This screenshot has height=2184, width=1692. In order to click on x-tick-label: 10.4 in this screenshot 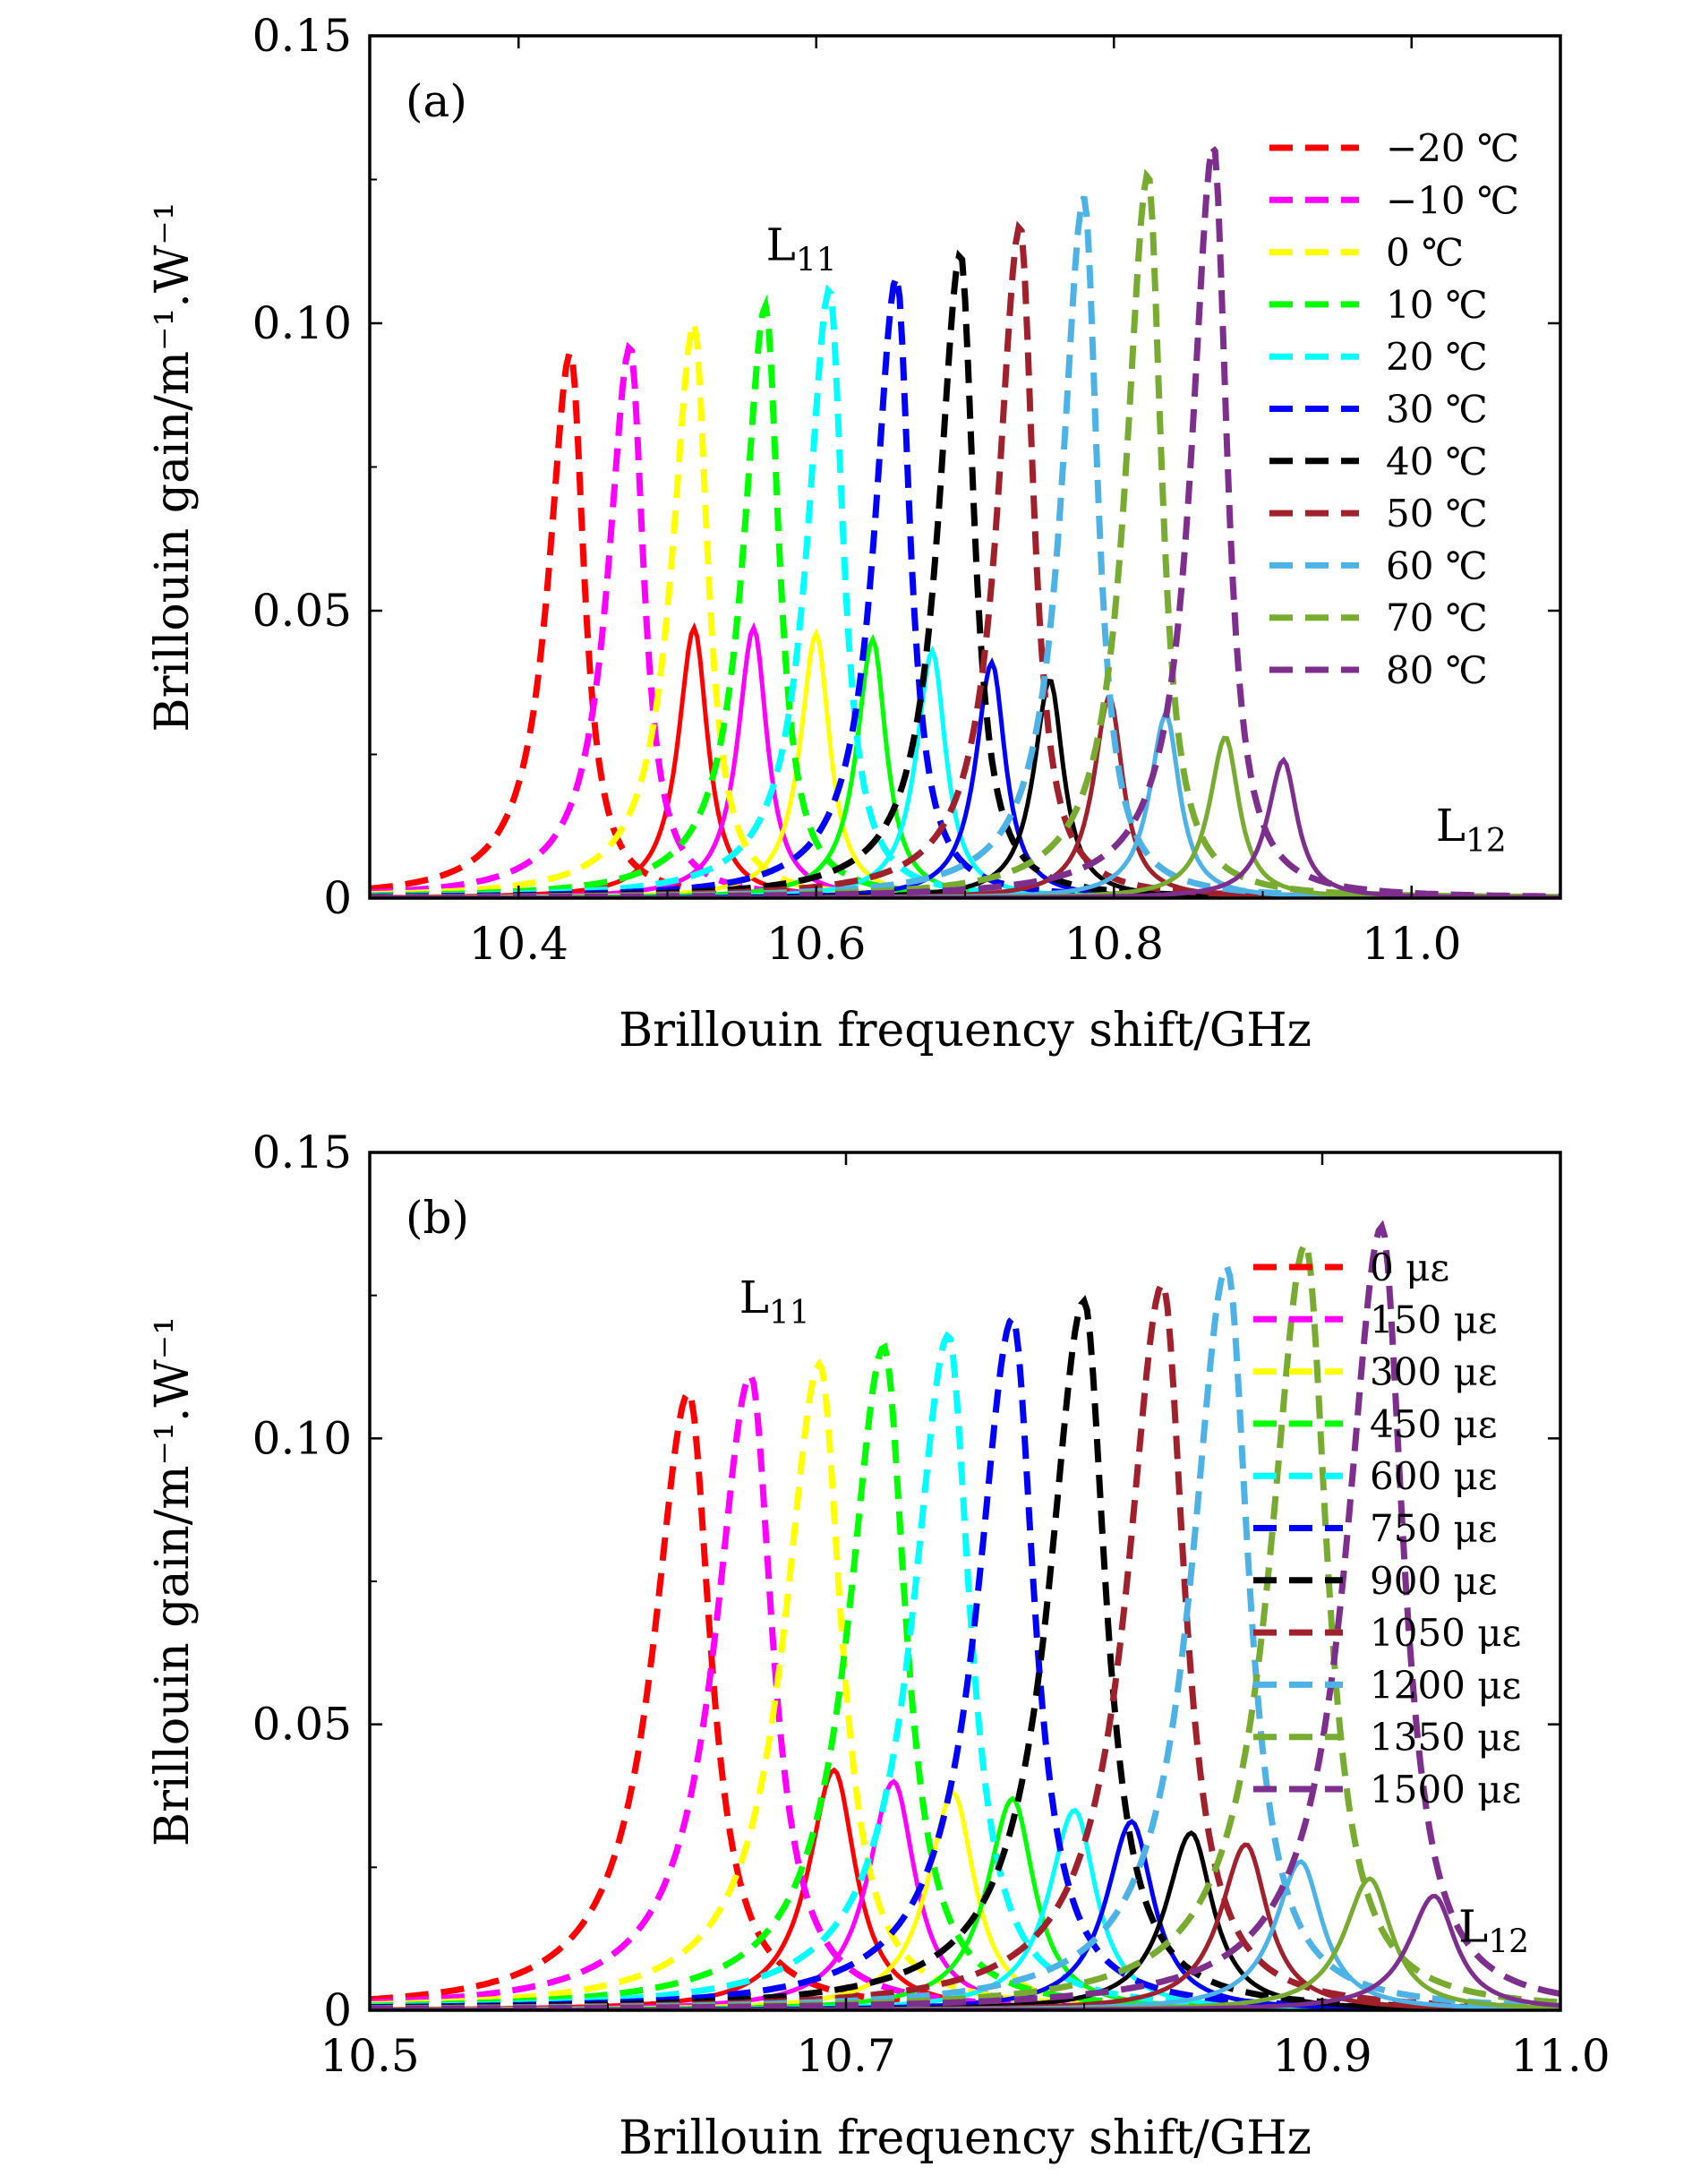, I will do `click(518, 944)`.